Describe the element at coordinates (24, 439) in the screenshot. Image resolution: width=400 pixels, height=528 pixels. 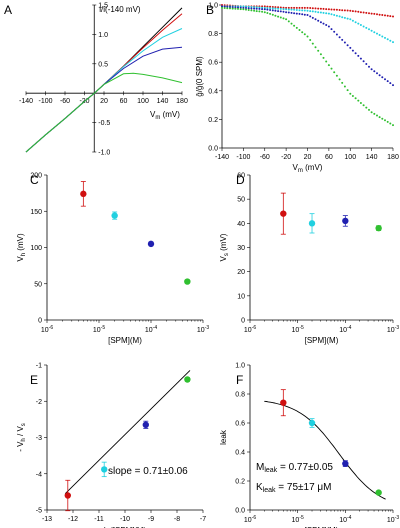
I see `y-axis-label-sub: h` at that location.